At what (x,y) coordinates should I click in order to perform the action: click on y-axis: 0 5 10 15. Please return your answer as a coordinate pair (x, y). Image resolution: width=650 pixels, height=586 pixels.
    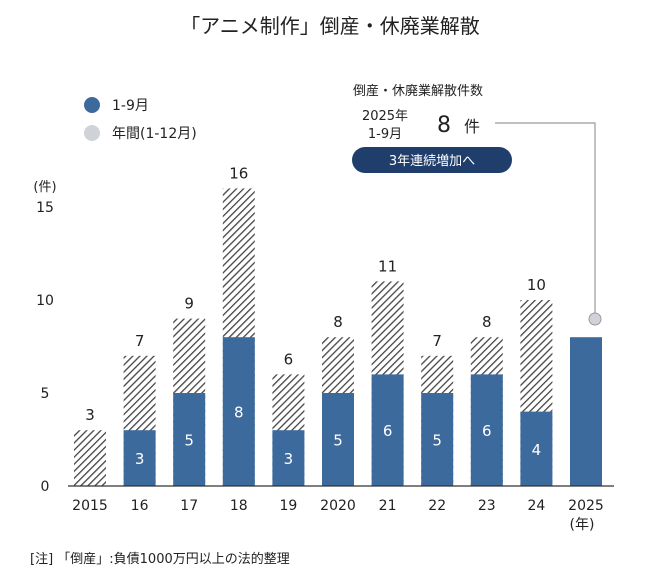
    Looking at the image, I should click on (45, 347).